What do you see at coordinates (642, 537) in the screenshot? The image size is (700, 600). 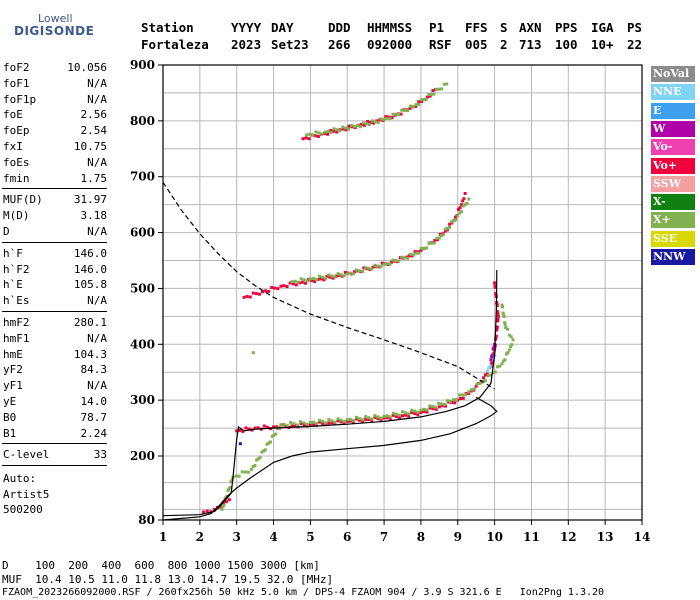 I see `x-tick-label: 14` at bounding box center [642, 537].